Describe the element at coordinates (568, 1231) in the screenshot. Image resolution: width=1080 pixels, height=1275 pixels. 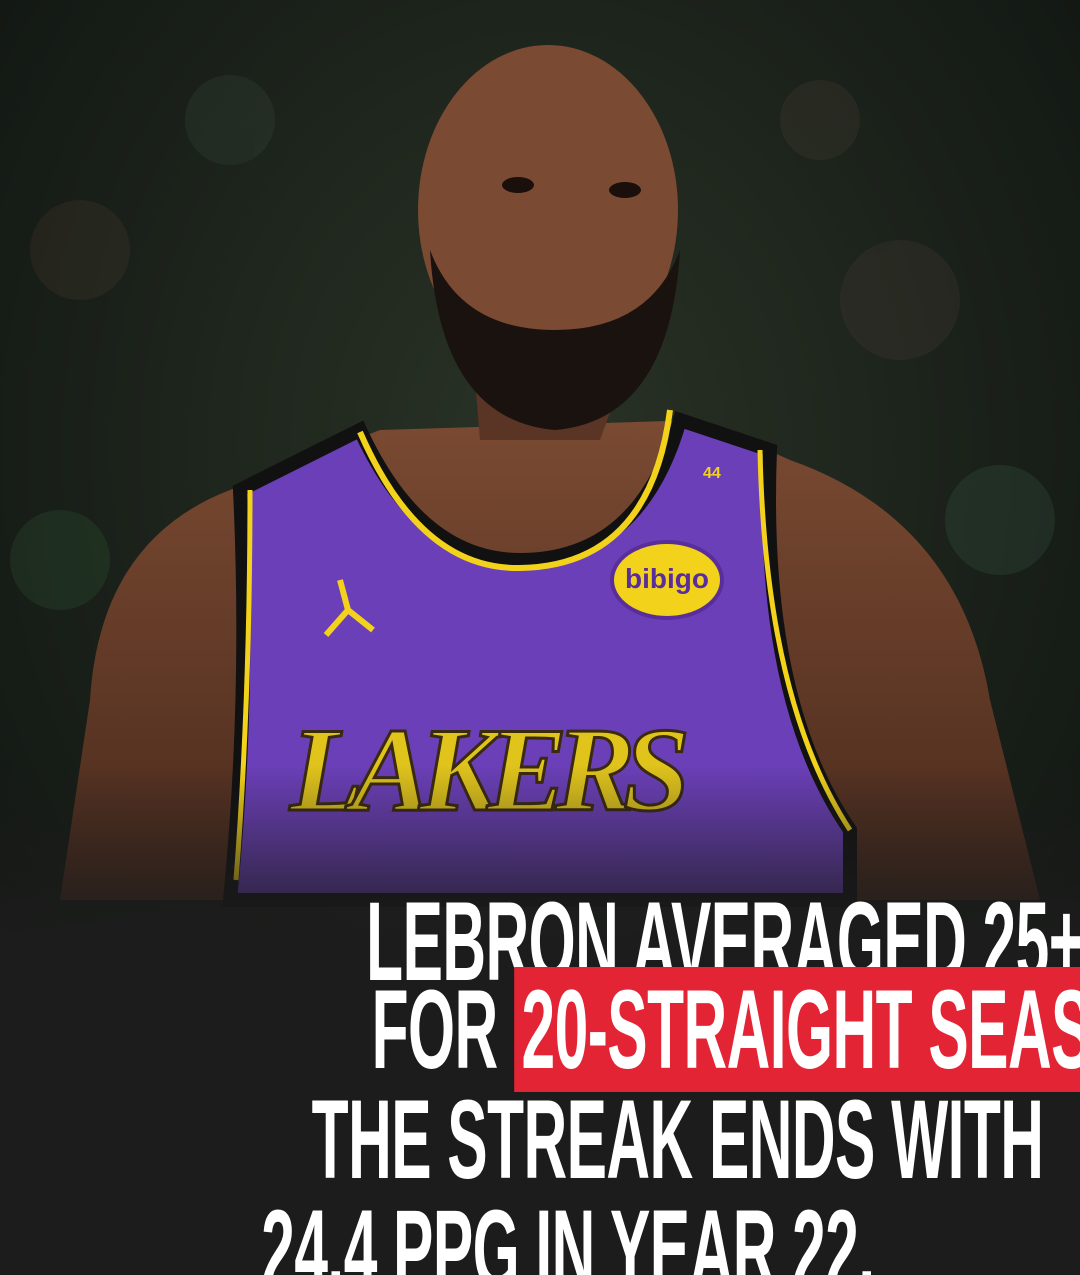
I see `headline-line-4: 24.4 PPG IN YEAR 22.` at that location.